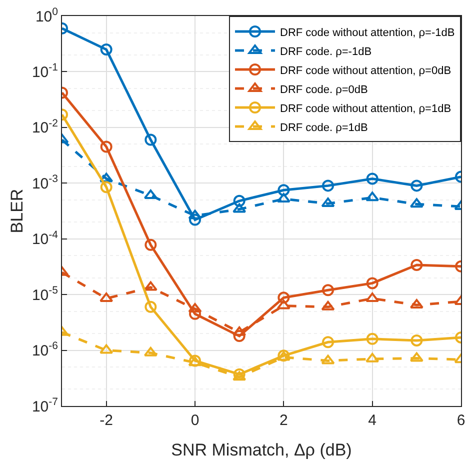 The width and height of the screenshot is (471, 468). Describe the element at coordinates (284, 420) in the screenshot. I see `x-tick-label: 2` at that location.